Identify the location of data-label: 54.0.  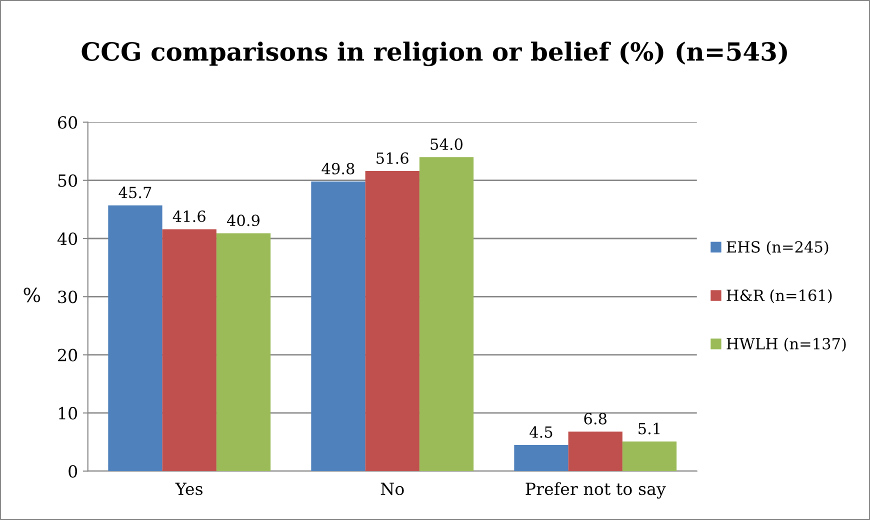
(446, 144).